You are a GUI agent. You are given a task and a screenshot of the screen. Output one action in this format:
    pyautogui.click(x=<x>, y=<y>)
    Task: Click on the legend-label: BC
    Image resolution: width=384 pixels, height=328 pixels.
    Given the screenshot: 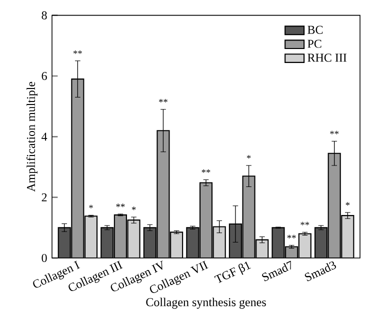 What is the action you would take?
    pyautogui.click(x=315, y=30)
    